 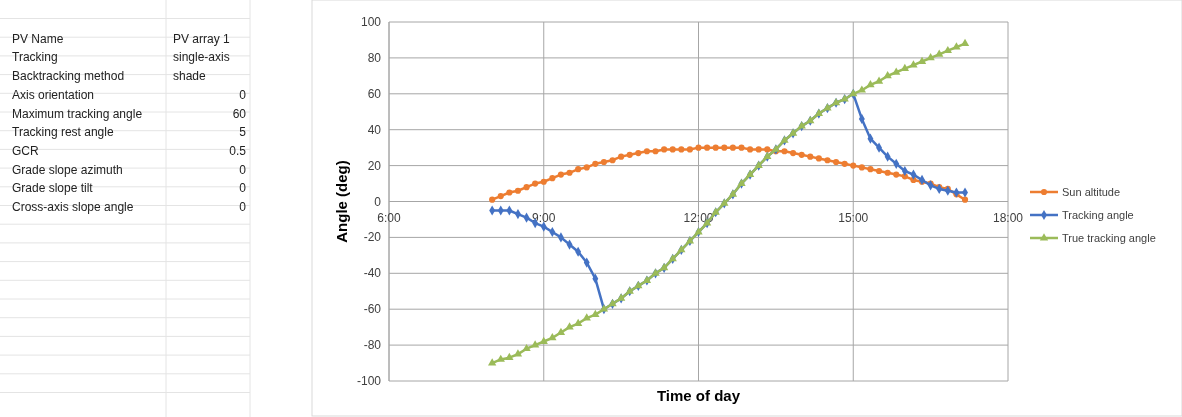 What do you see at coordinates (67, 169) in the screenshot?
I see `category-label: Grade slope azimuth` at bounding box center [67, 169].